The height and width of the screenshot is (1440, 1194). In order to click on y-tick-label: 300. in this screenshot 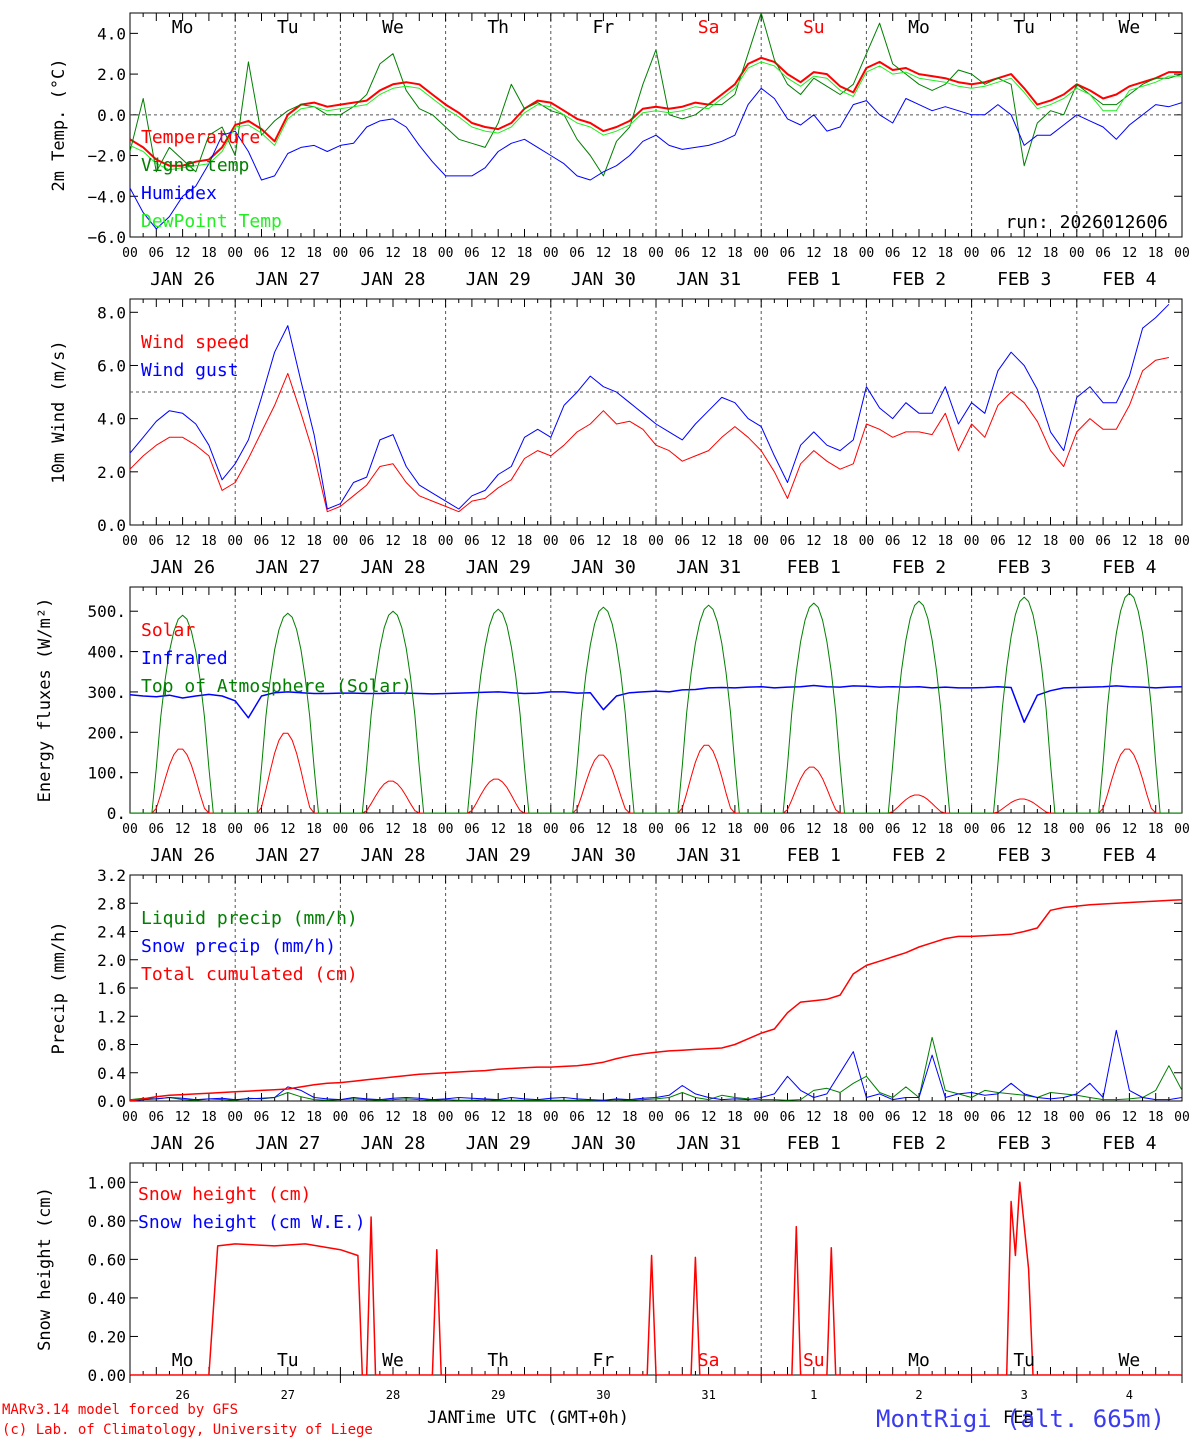, I will do `click(106, 692)`.